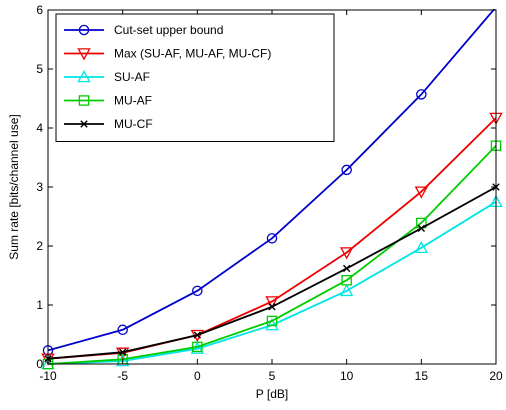 Image resolution: width=506 pixels, height=410 pixels. I want to click on legend-entry-2: SU-AF, so click(107, 77).